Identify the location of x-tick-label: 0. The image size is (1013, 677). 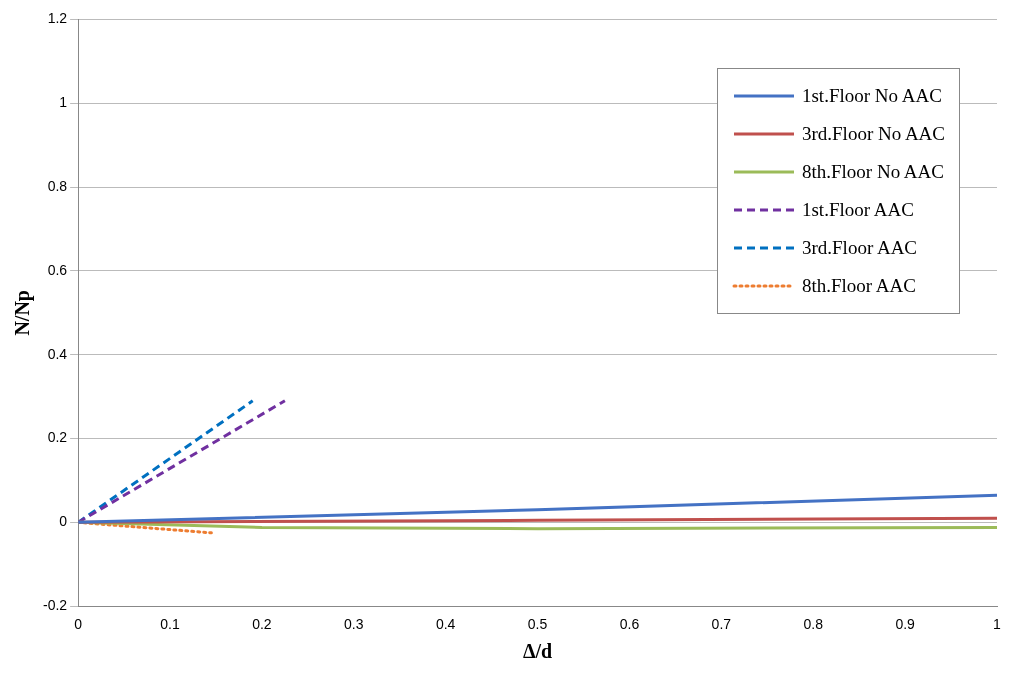
(78, 624).